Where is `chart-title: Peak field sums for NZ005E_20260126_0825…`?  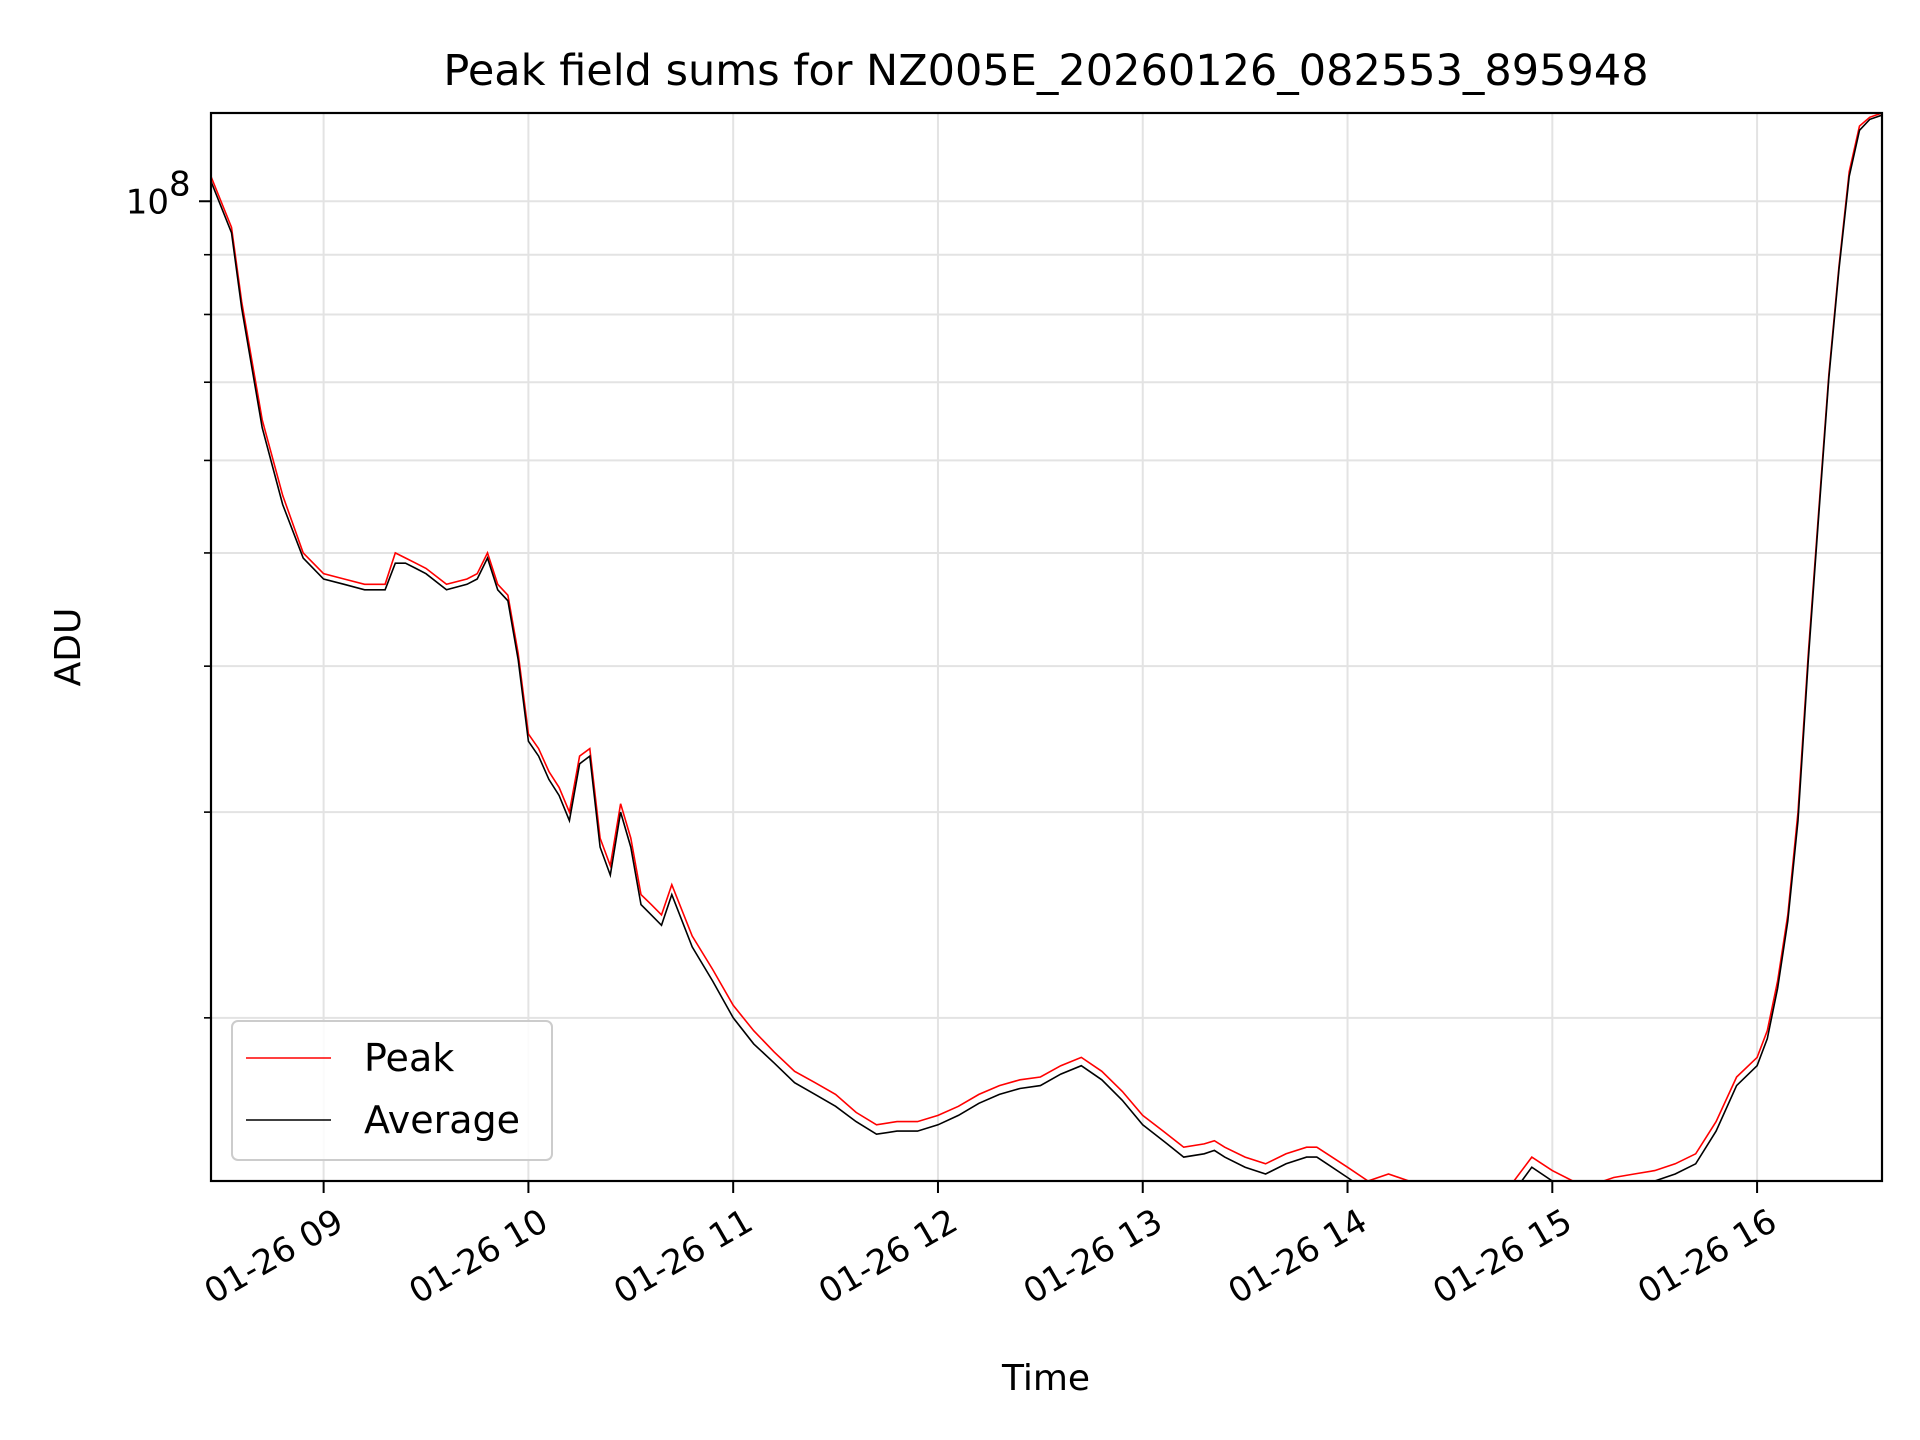
chart-title: Peak field sums for NZ005E_20260126_0825… is located at coordinates (1045, 71).